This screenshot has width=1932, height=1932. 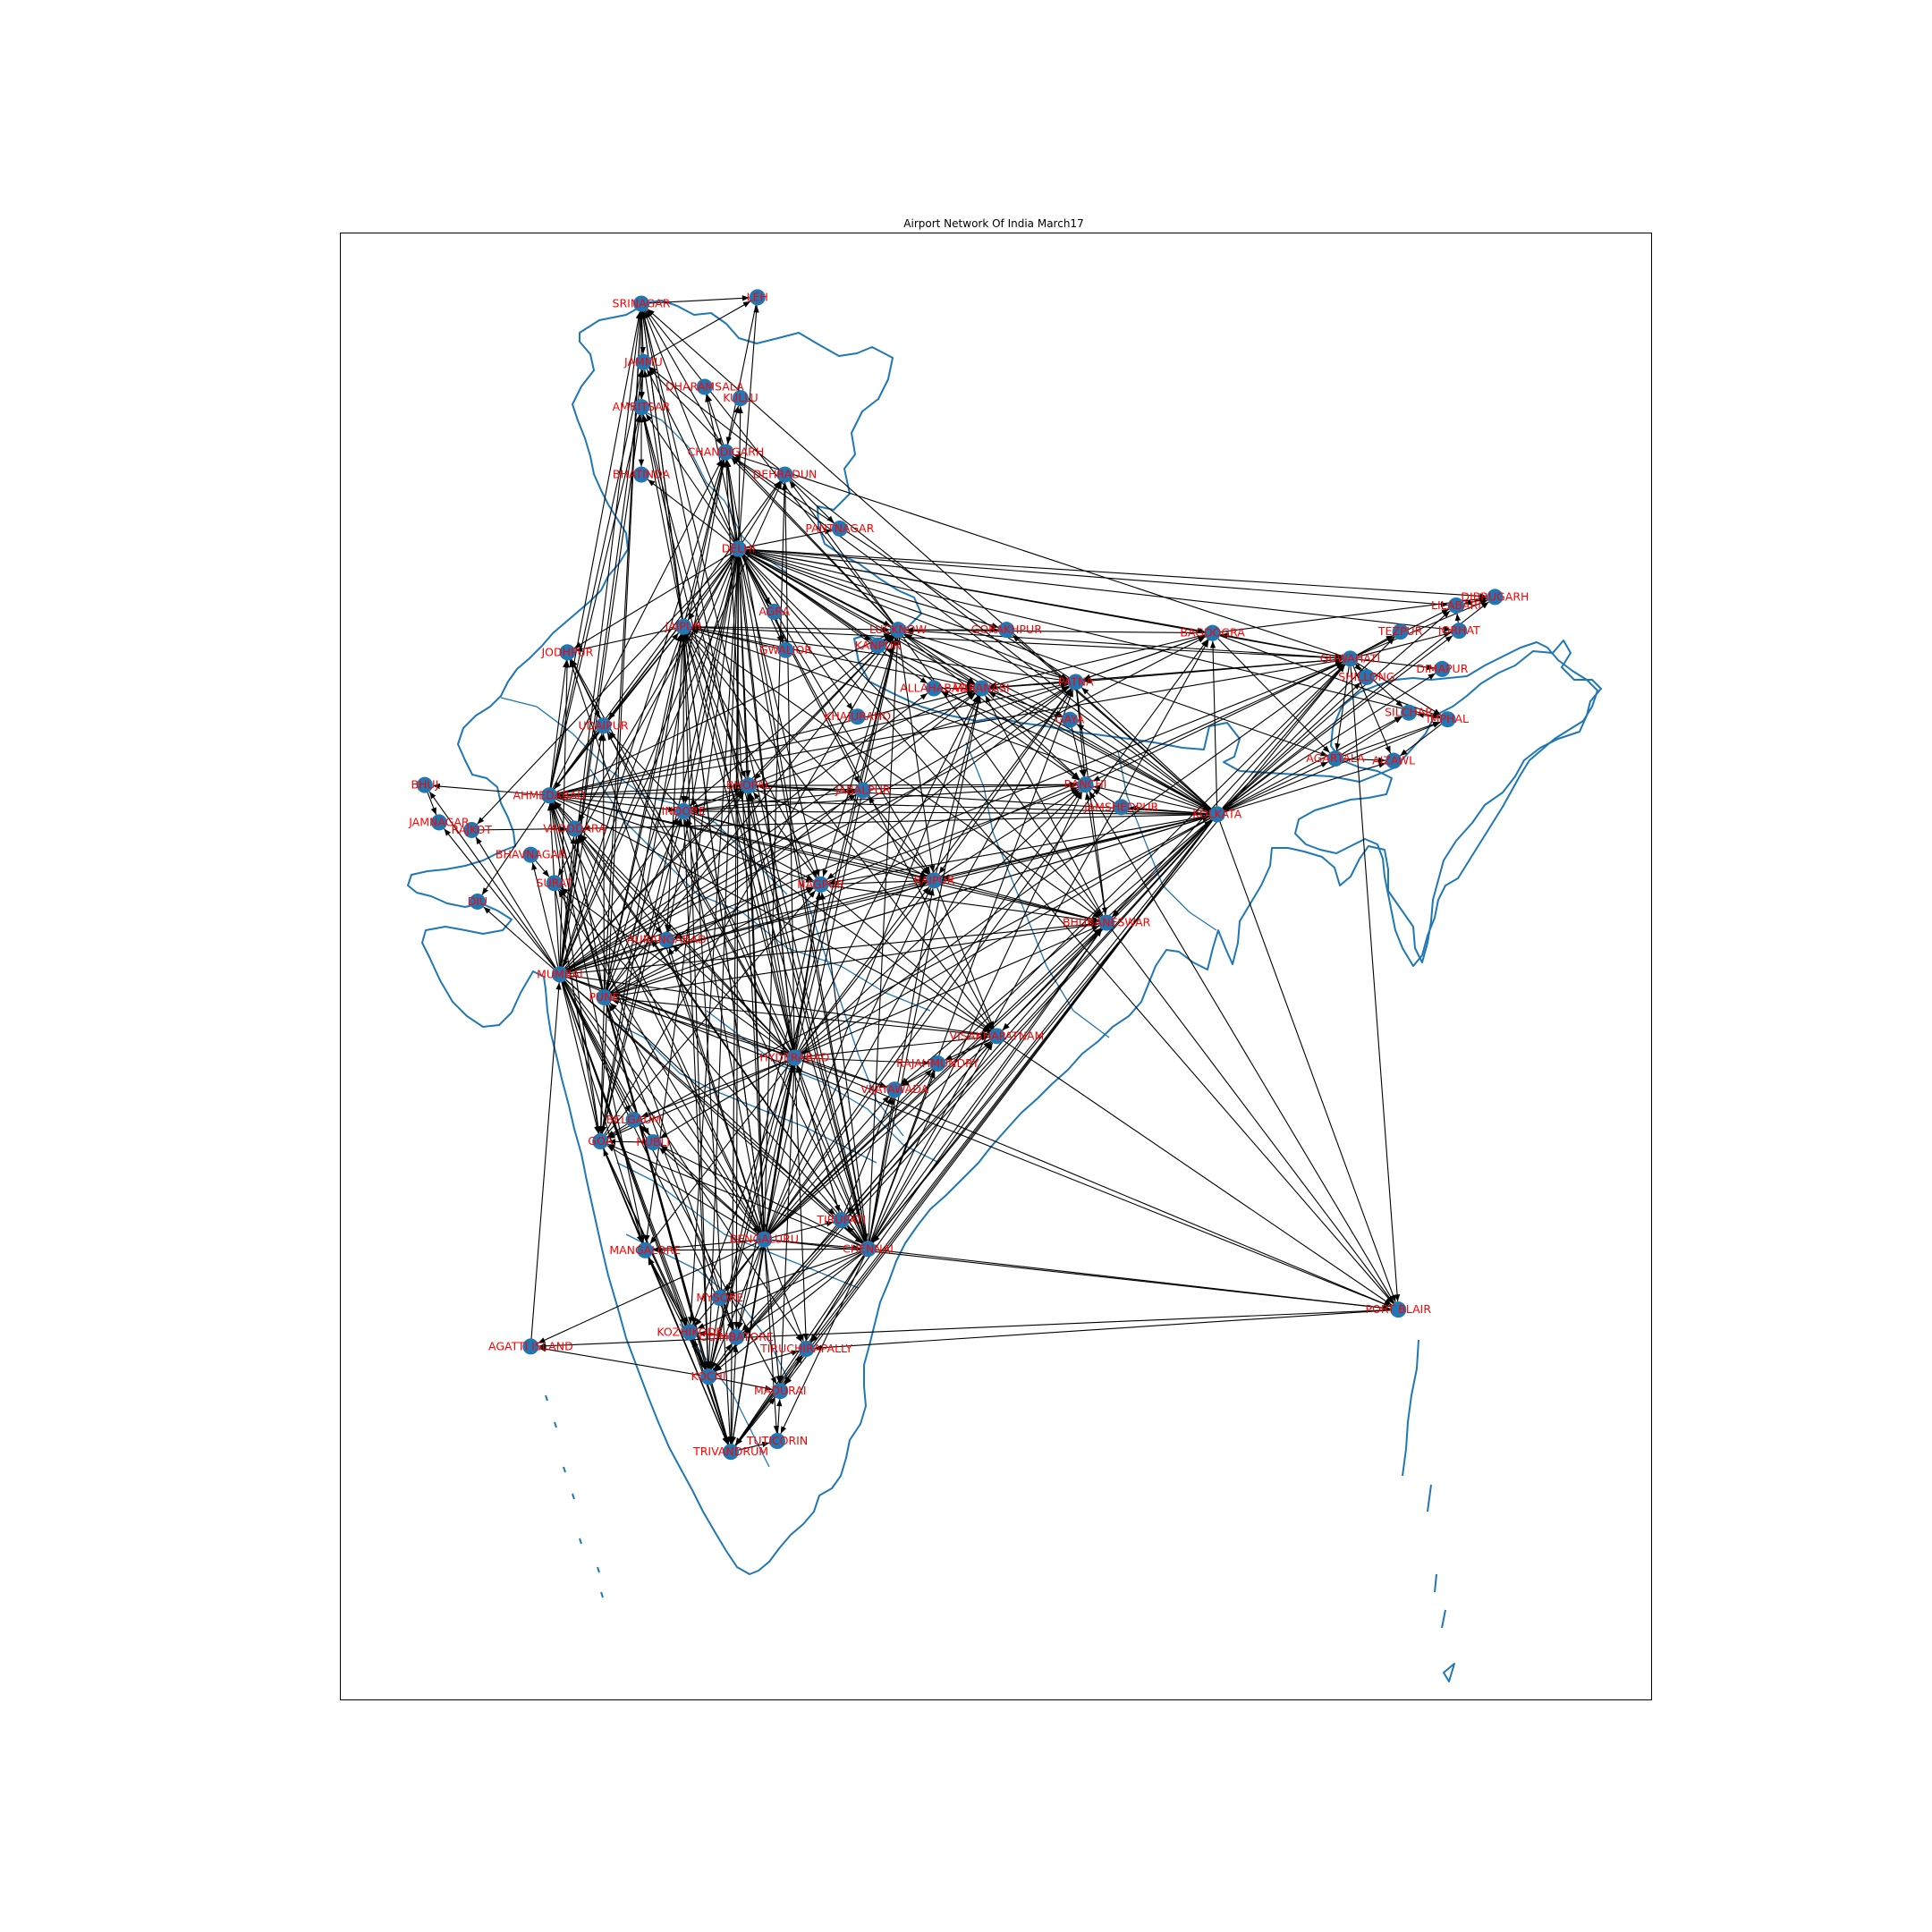 What do you see at coordinates (603, 1112) in the screenshot?
I see `route-edge-bom-ixe` at bounding box center [603, 1112].